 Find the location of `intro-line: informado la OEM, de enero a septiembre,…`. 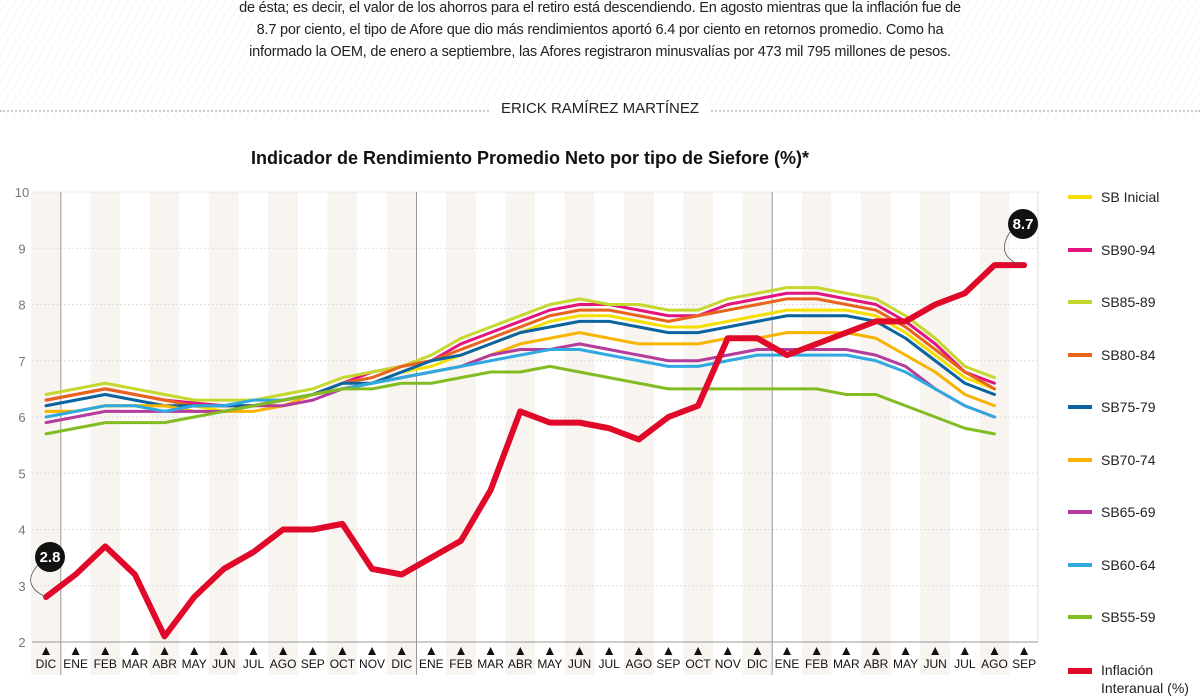

intro-line: informado la OEM, de enero a septiembre,… is located at coordinates (600, 52).